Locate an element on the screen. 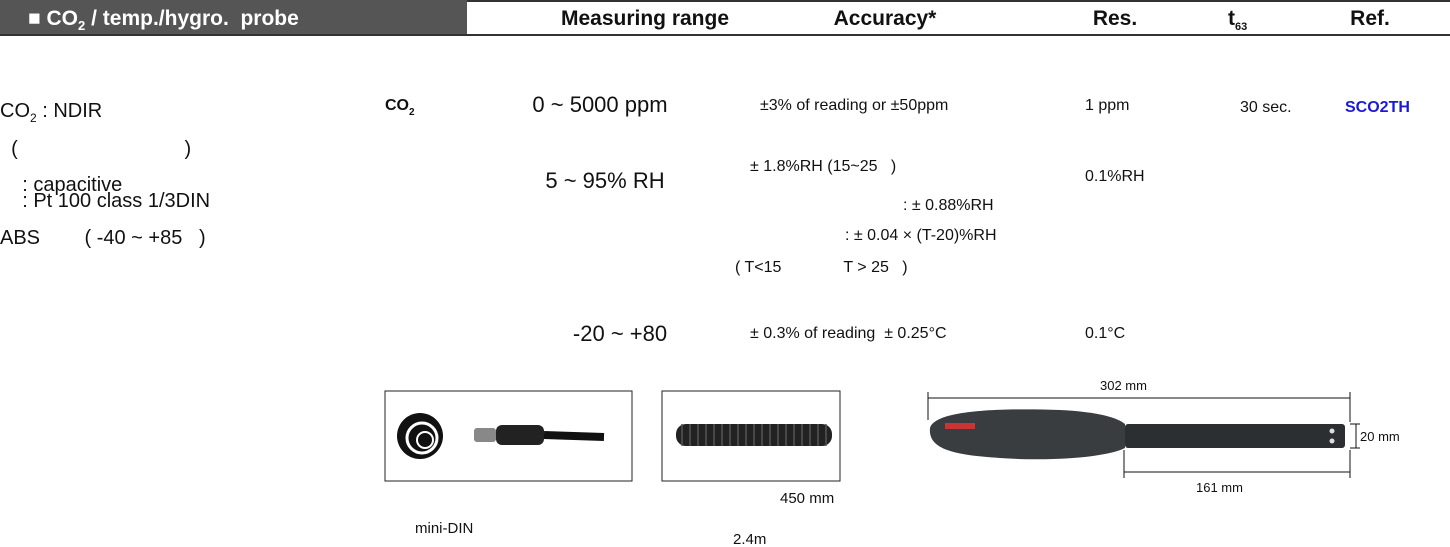 This screenshot has height=547, width=1450. dimension-lines is located at coordinates (1143, 435).